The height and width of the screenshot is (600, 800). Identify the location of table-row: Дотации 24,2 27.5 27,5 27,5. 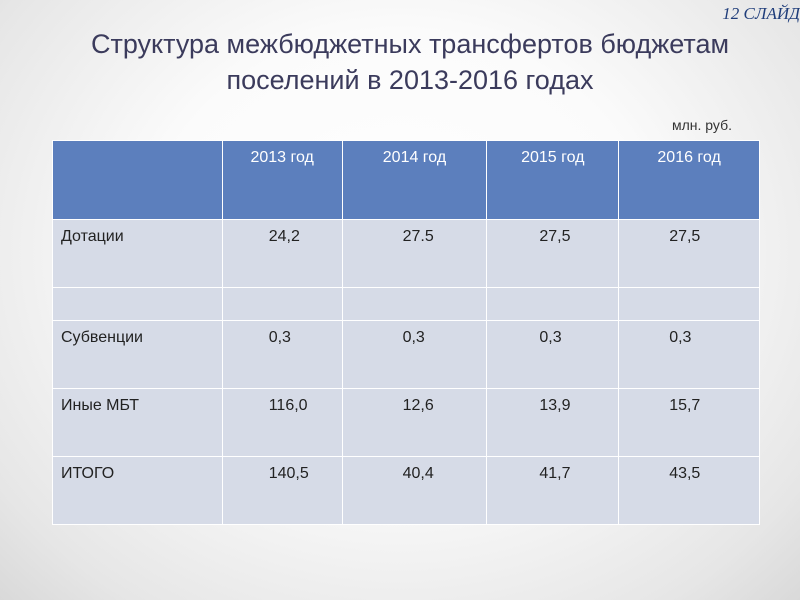
(406, 253).